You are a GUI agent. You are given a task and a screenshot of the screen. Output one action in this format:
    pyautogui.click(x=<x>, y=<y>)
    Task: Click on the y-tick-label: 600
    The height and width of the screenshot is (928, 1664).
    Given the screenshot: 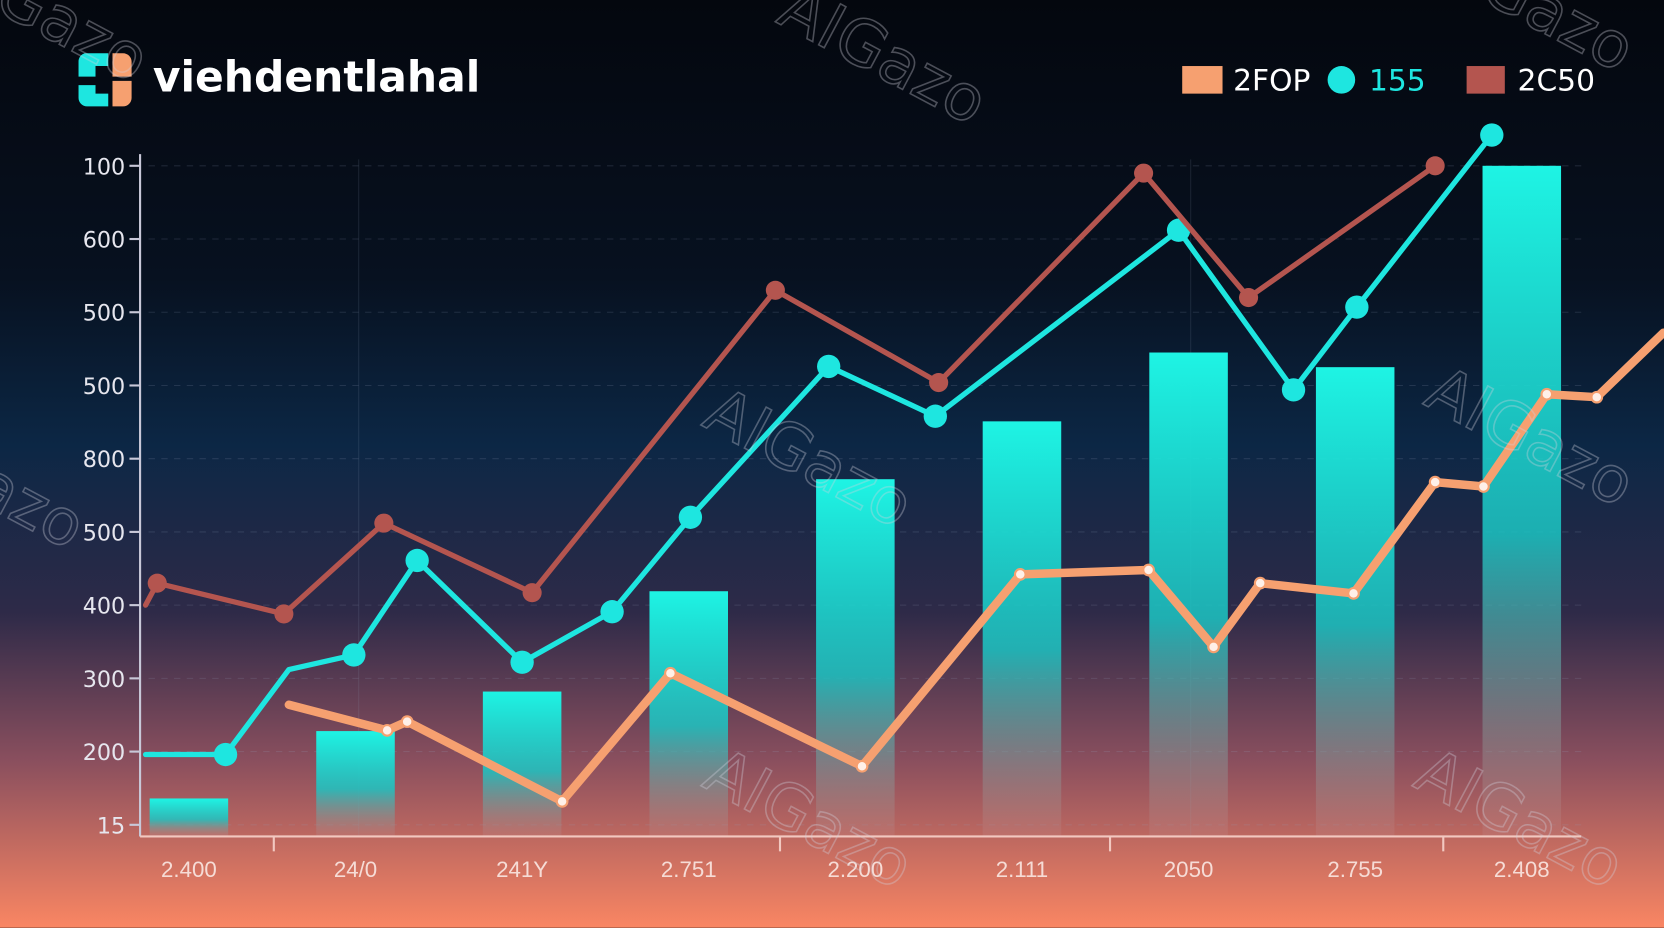 What is the action you would take?
    pyautogui.click(x=104, y=241)
    